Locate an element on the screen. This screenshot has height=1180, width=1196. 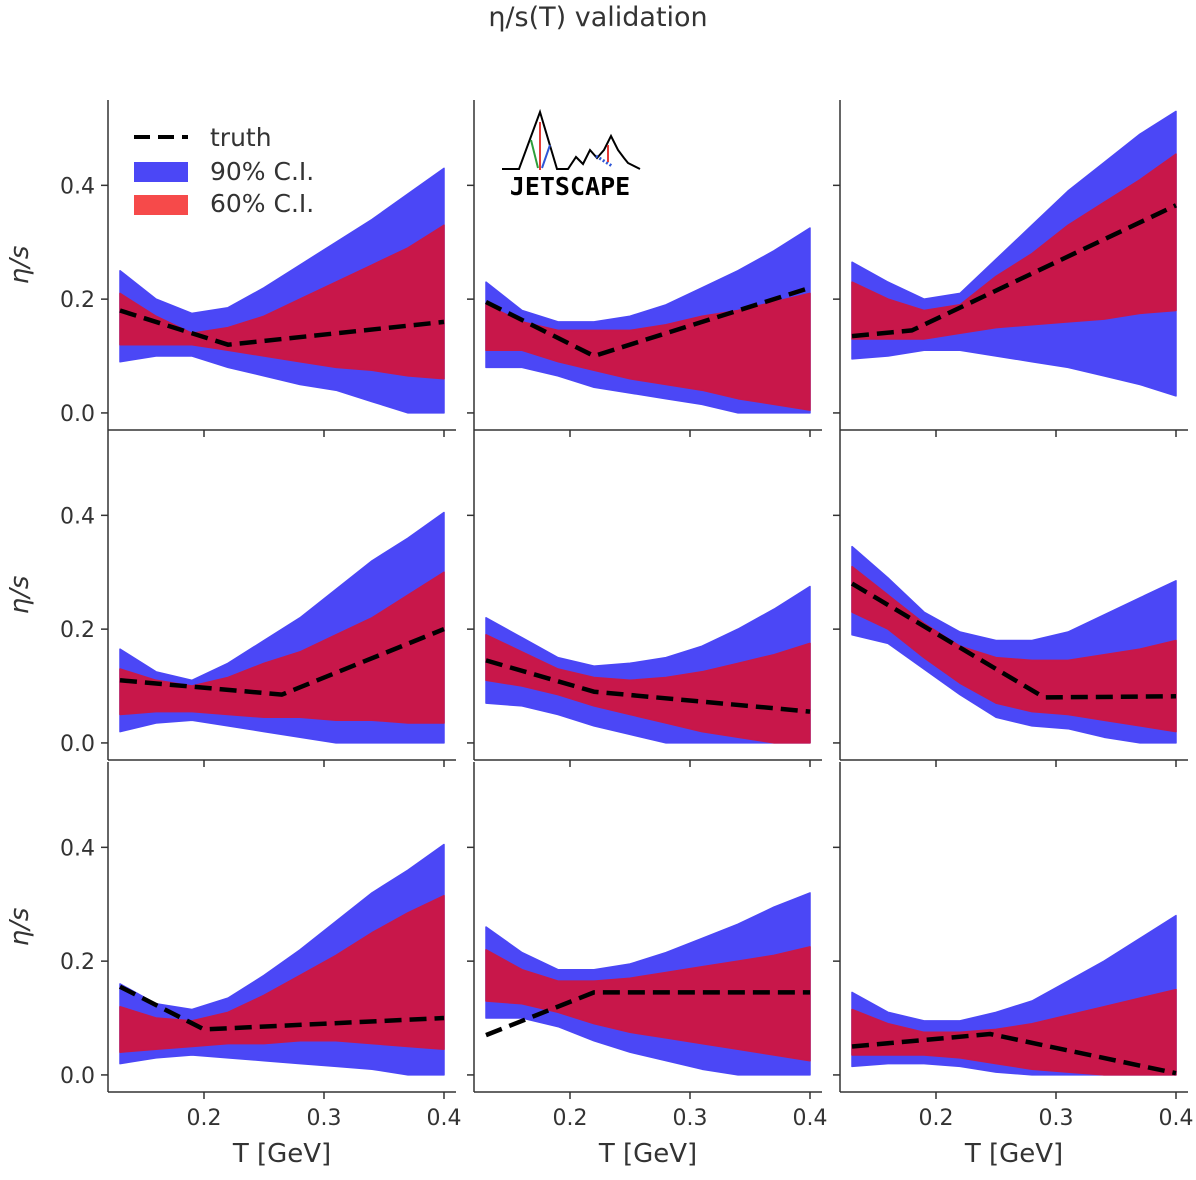
panel-r1-c1 is located at coordinates (644, 598).